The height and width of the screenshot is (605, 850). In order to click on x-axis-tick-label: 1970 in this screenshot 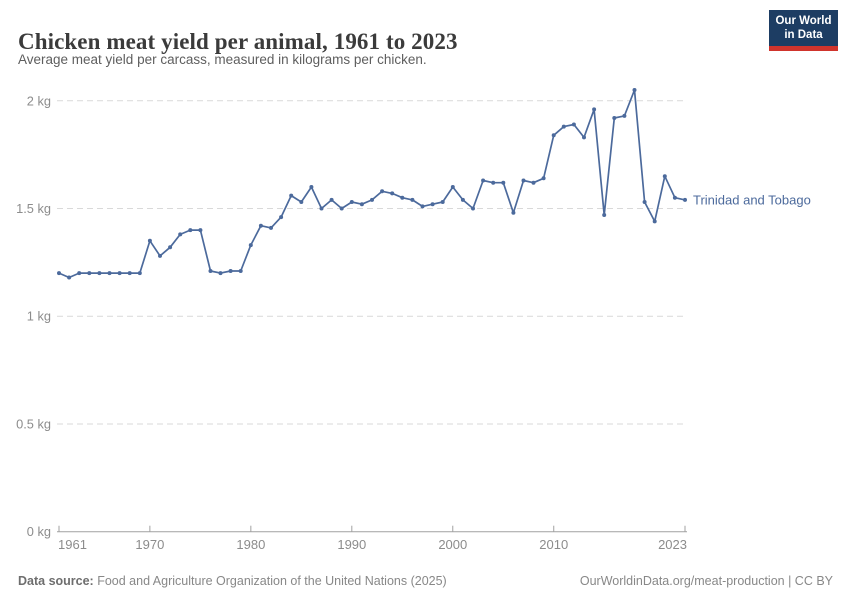, I will do `click(149, 544)`.